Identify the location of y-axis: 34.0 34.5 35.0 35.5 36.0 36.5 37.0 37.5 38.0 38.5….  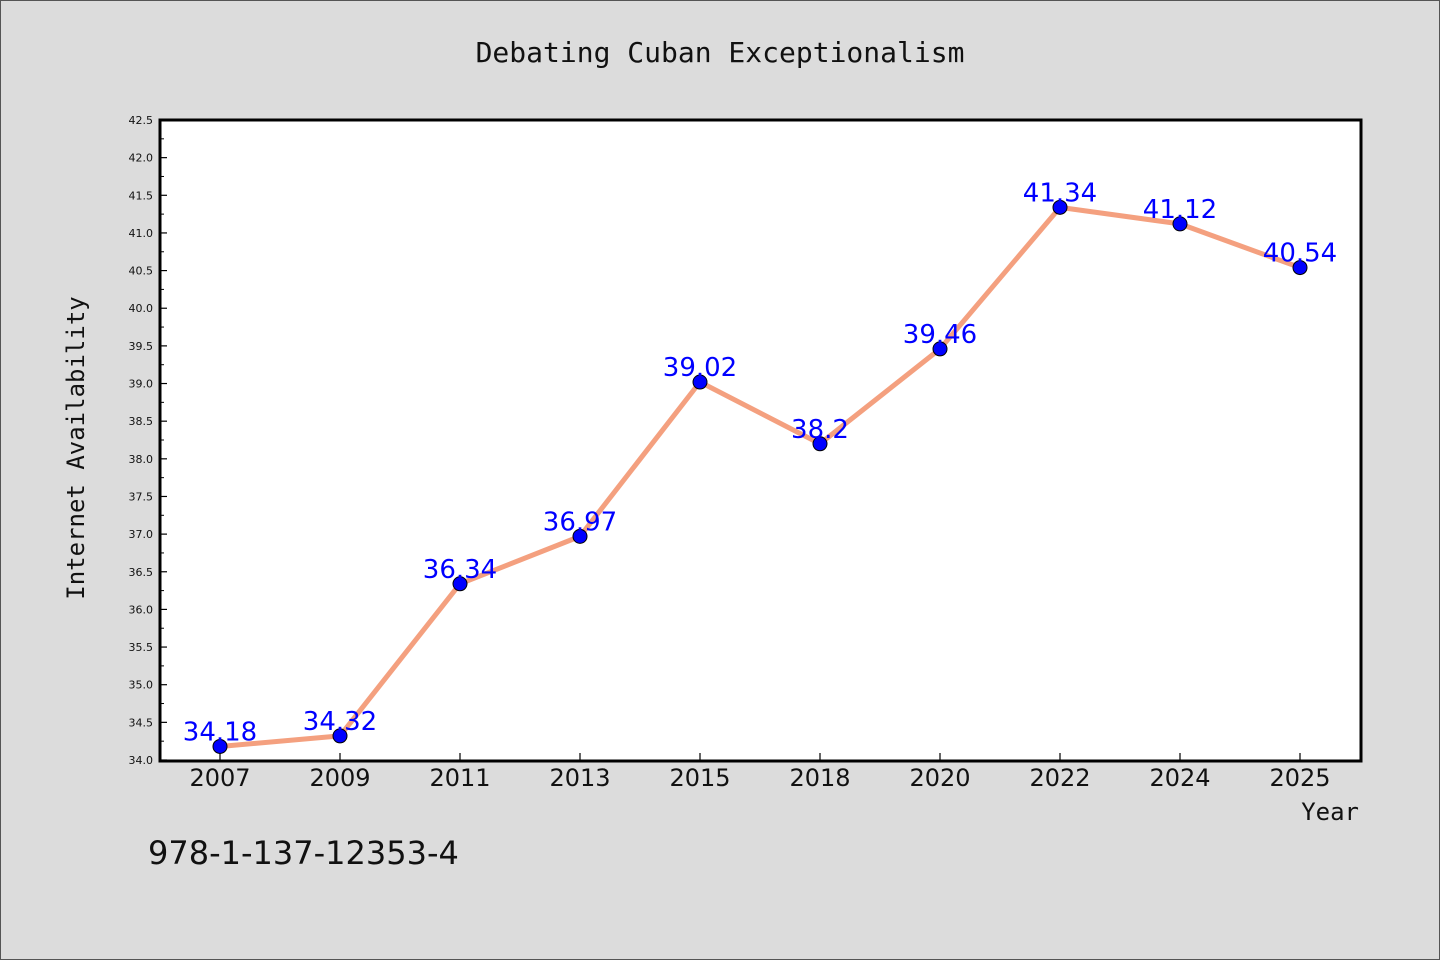
(148, 440).